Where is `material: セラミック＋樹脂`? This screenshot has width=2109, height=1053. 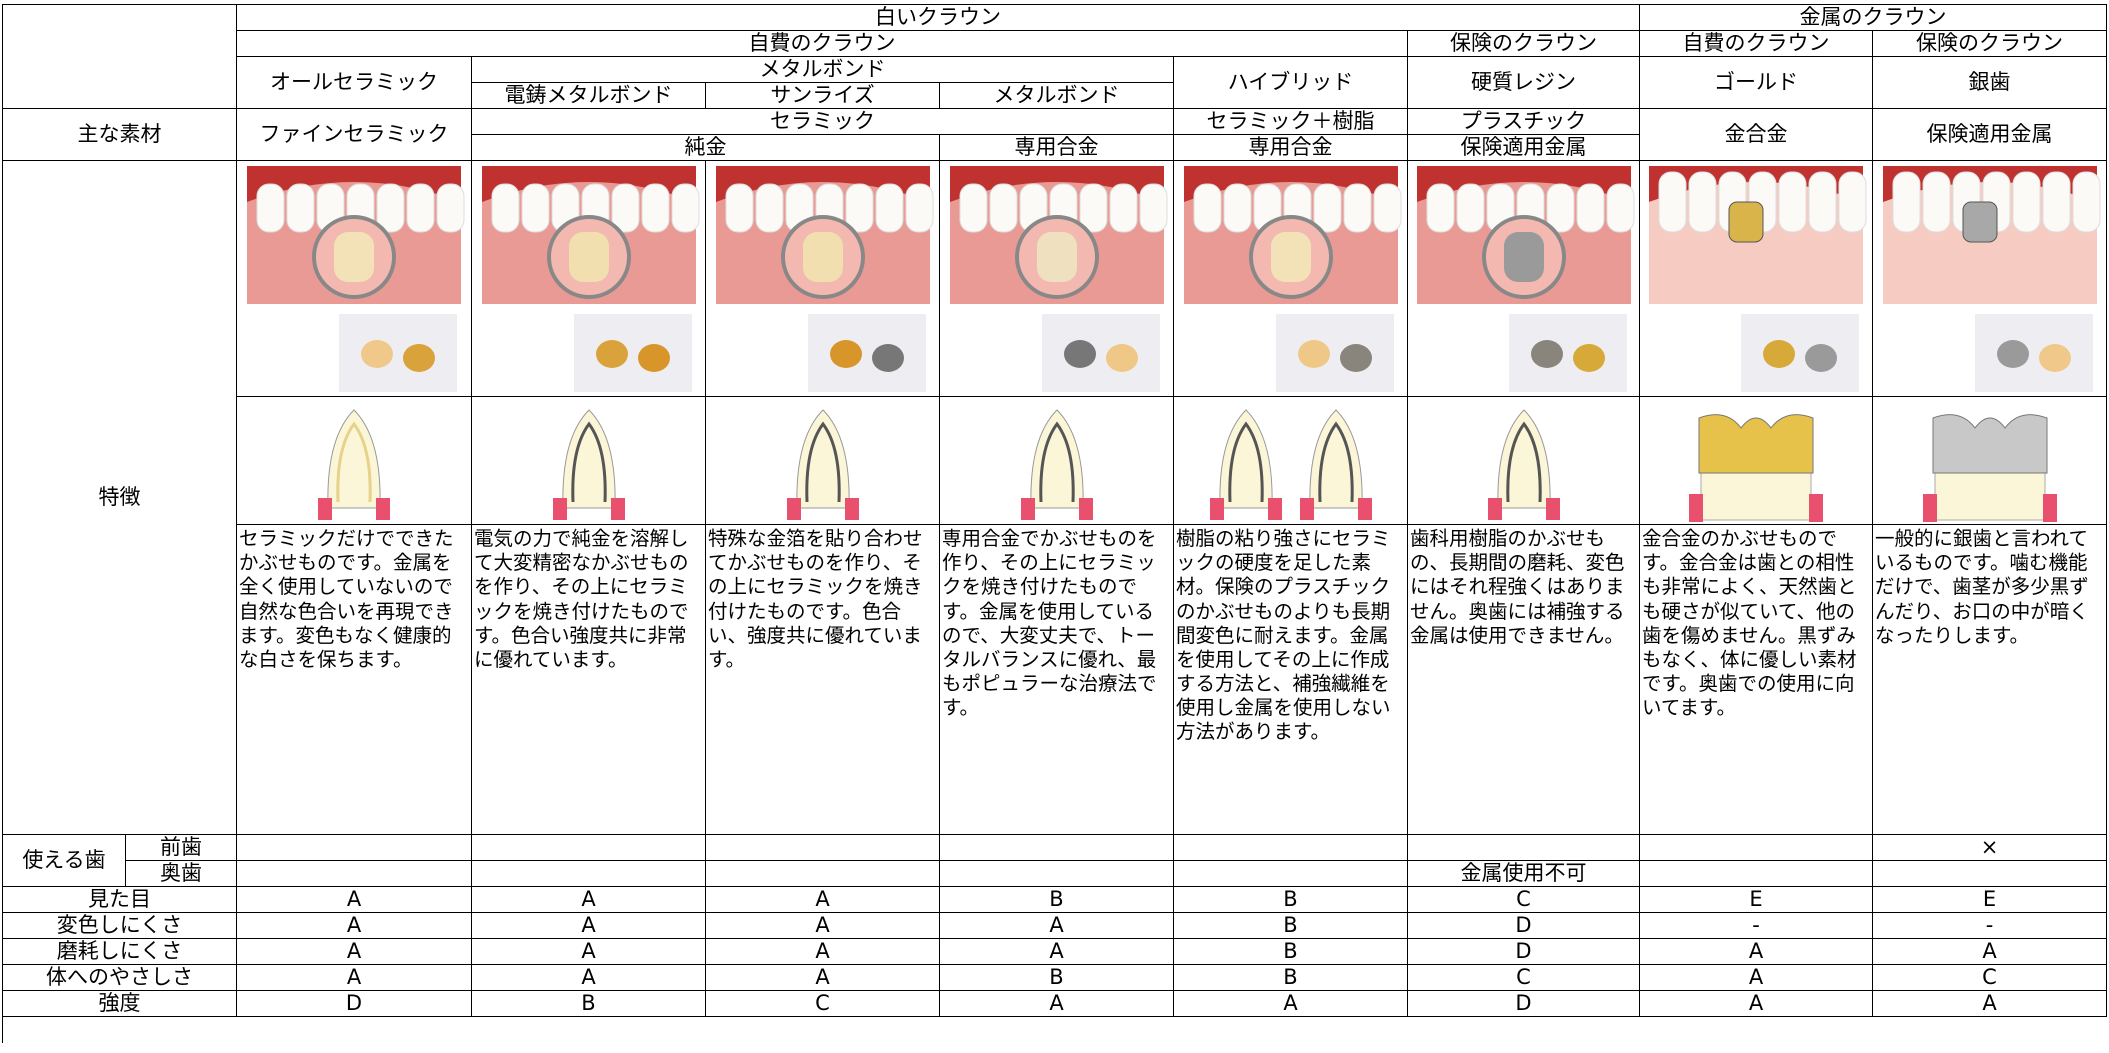
material: セラミック＋樹脂 is located at coordinates (1291, 122).